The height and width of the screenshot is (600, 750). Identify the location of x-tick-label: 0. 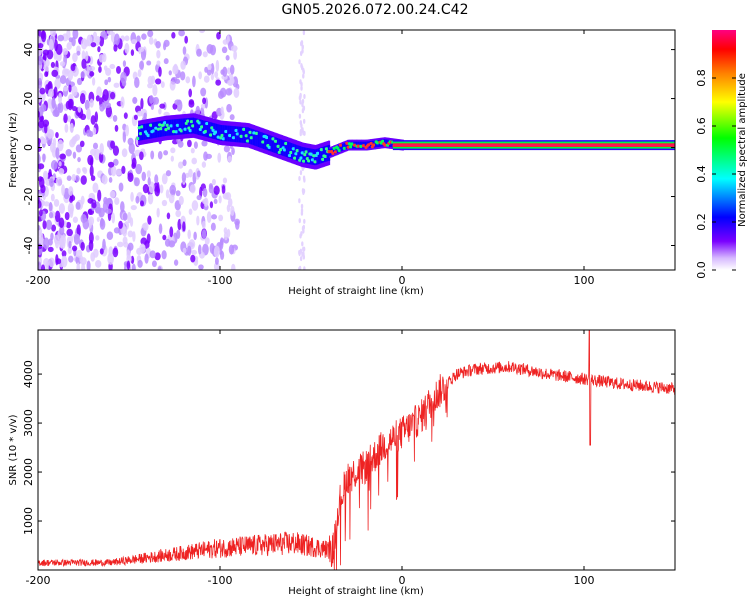
(402, 580).